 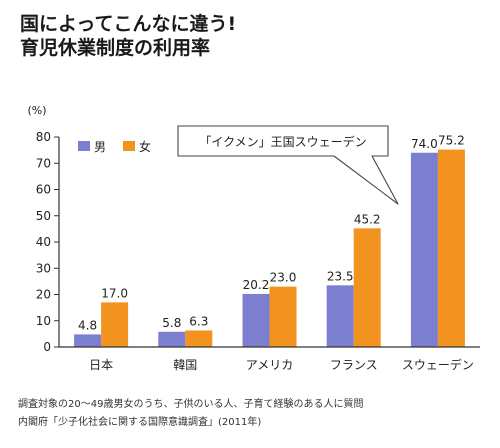 What do you see at coordinates (424, 144) in the screenshot?
I see `bar-value-label: 74.0` at bounding box center [424, 144].